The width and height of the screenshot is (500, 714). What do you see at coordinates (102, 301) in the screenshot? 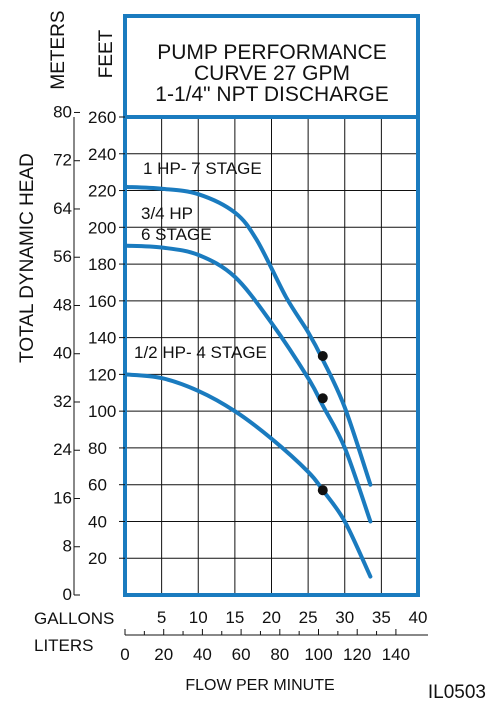
I see `feet-tick-label: 160` at bounding box center [102, 301].